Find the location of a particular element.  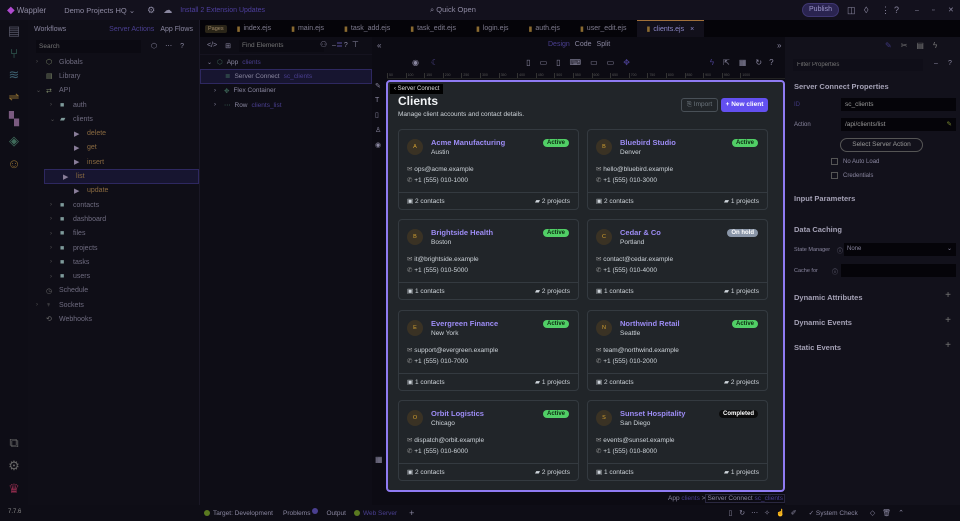

problems-tab: Problems is located at coordinates (296, 513).